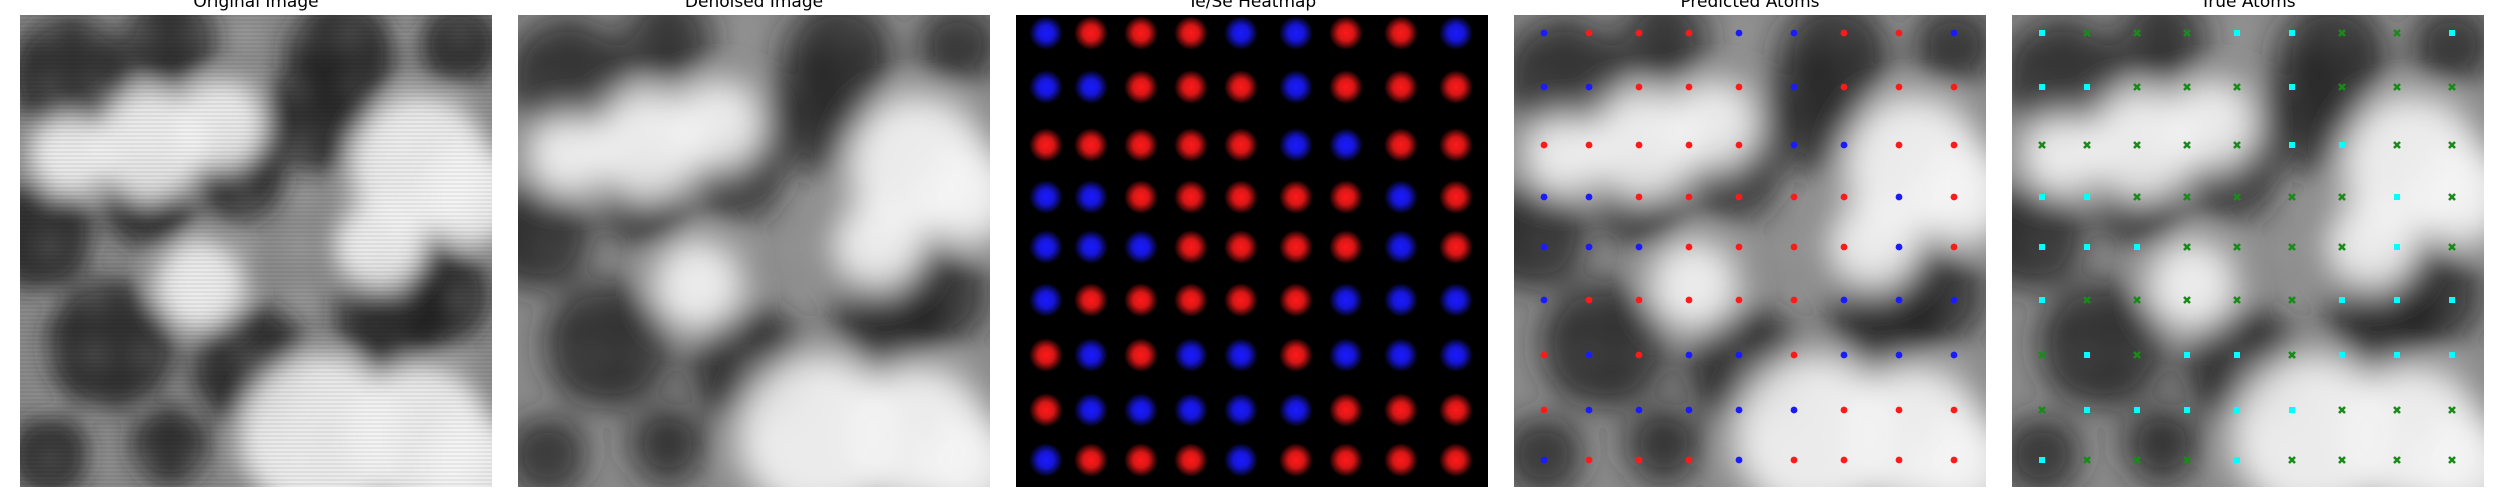  Describe the element at coordinates (1750, 6) in the screenshot. I see `panel-title: Predicted Atoms` at that location.